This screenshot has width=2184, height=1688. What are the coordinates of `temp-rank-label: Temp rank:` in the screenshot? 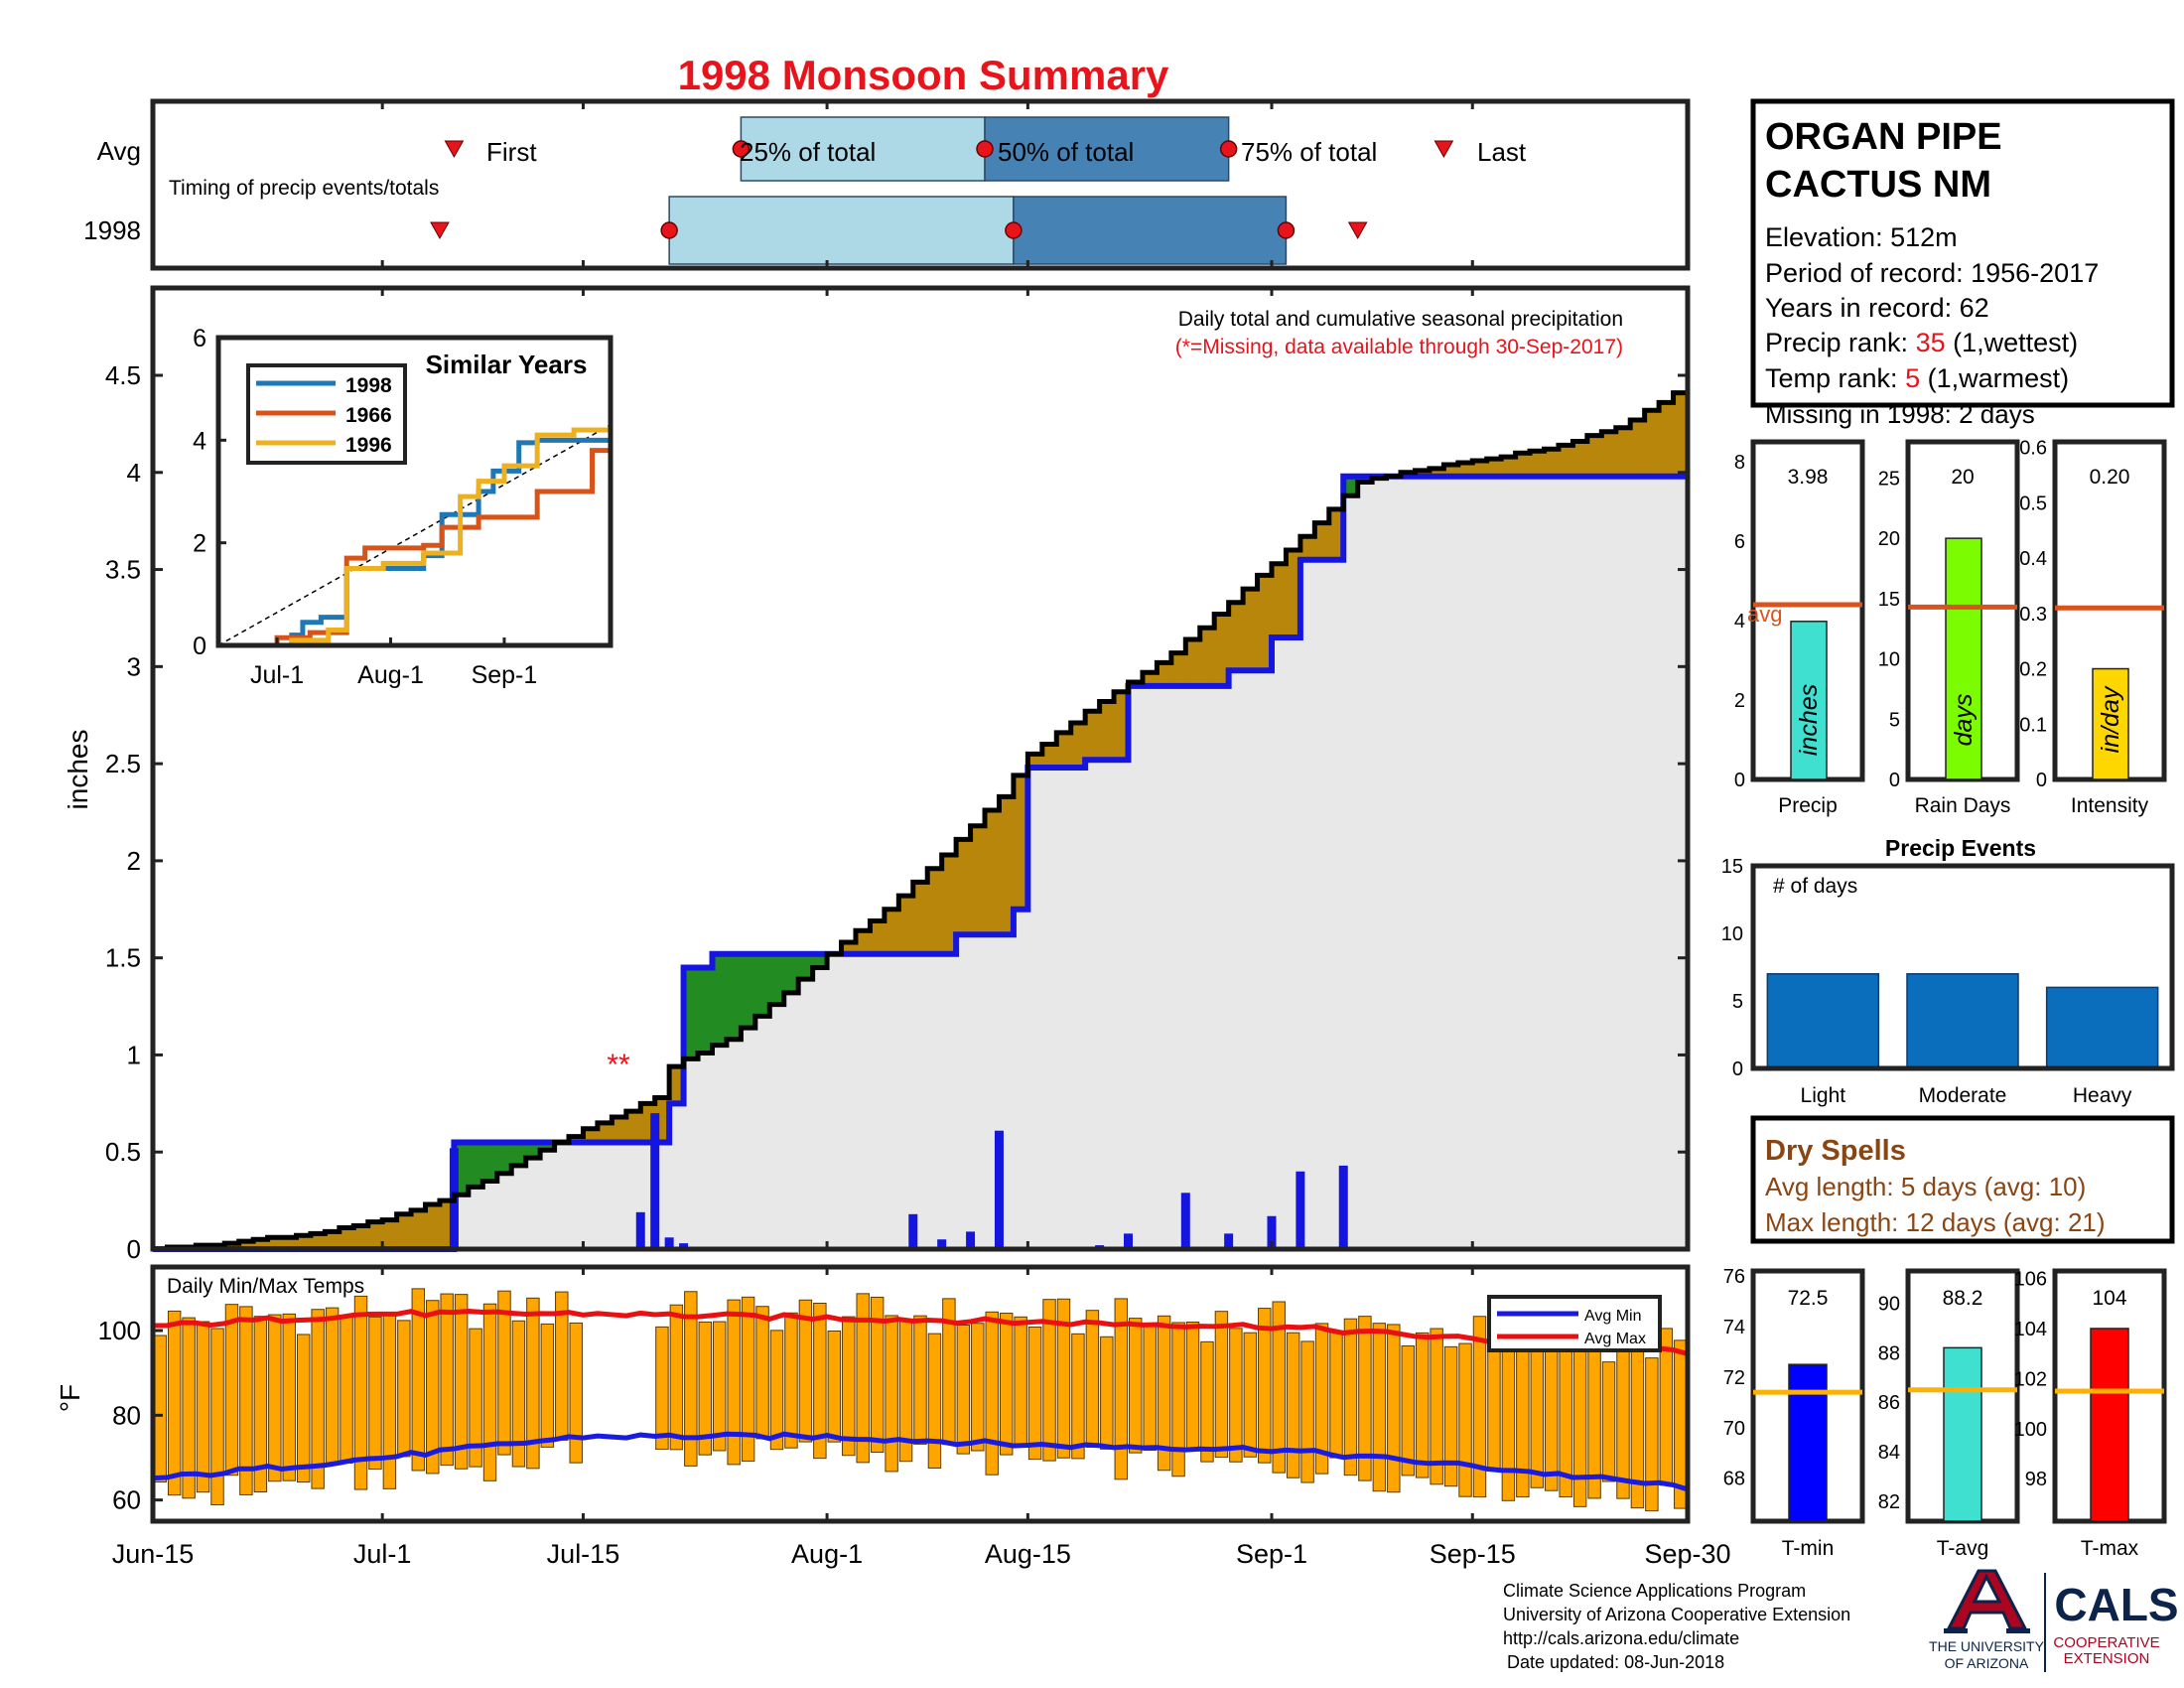 It's located at (1835, 378).